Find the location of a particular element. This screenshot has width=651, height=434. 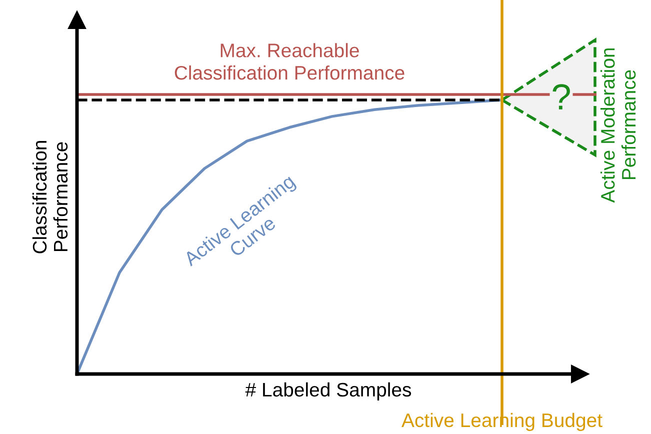

text: Active Moderation Performance is located at coordinates (618, 125).